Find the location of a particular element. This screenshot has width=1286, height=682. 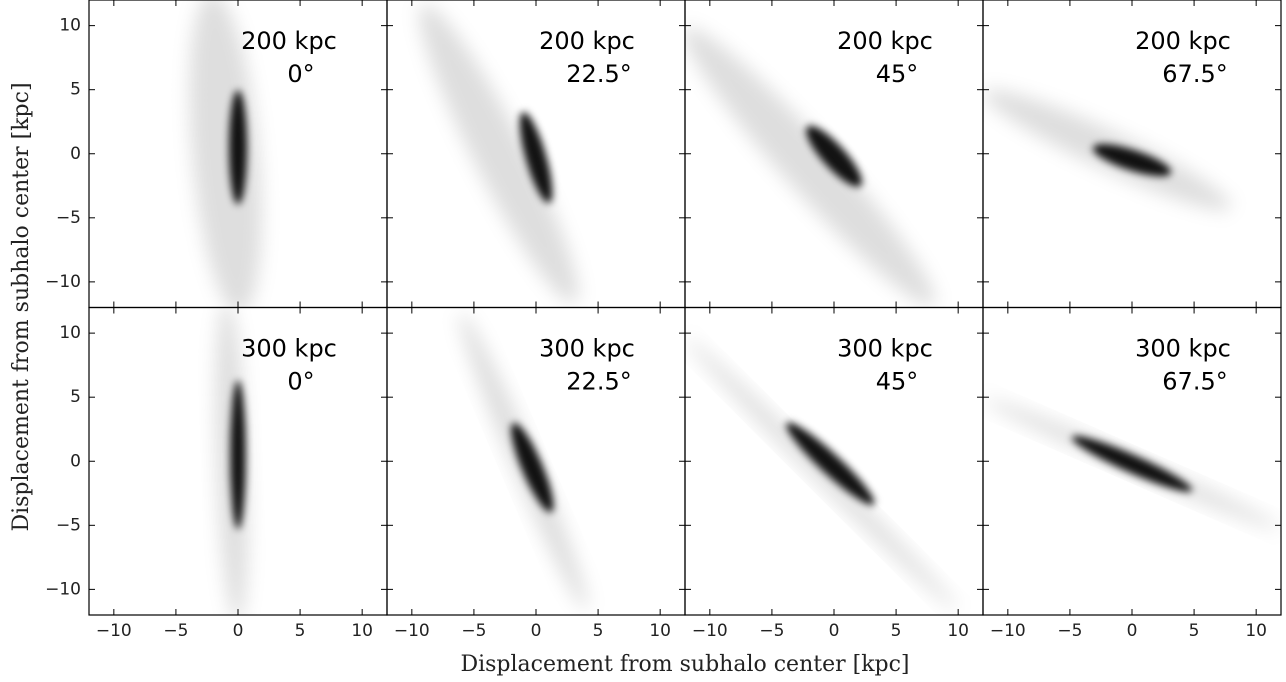

x-axis-label: Displacement from subhalo center [kpc] is located at coordinates (684, 664).